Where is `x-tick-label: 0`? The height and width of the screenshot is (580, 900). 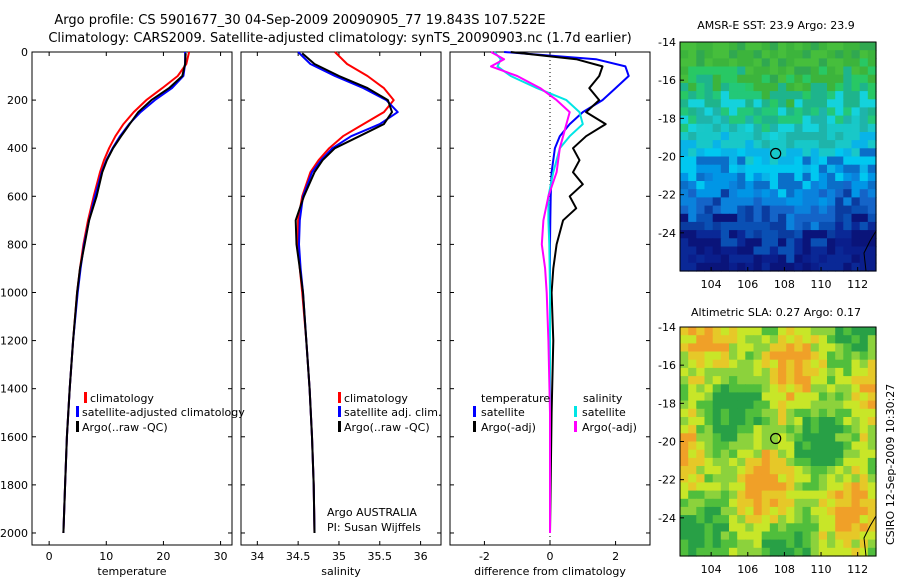
x-tick-label: 0 is located at coordinates (49, 556).